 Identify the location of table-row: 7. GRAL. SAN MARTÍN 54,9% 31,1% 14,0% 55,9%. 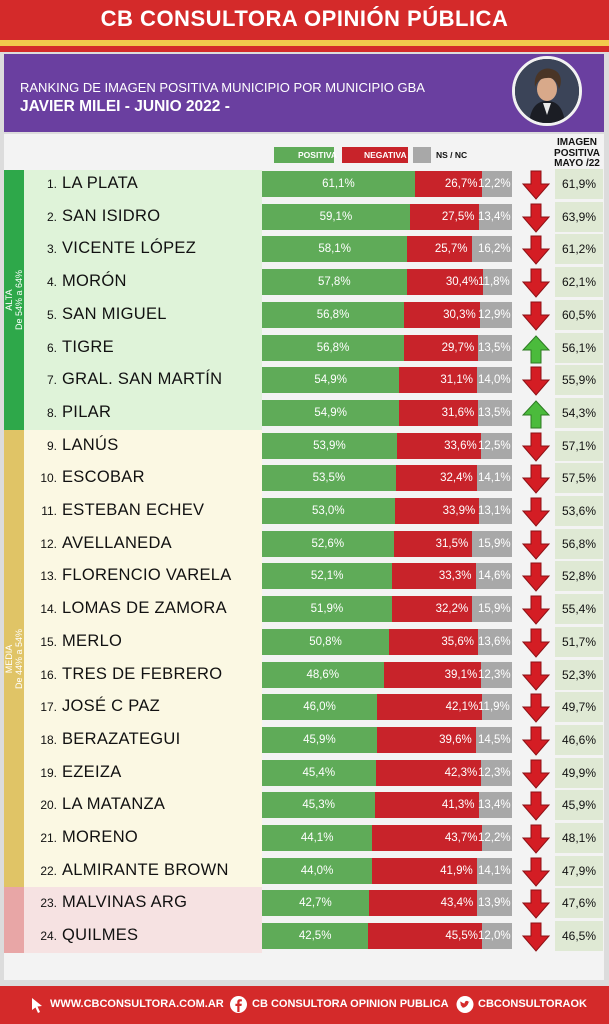
(304, 380).